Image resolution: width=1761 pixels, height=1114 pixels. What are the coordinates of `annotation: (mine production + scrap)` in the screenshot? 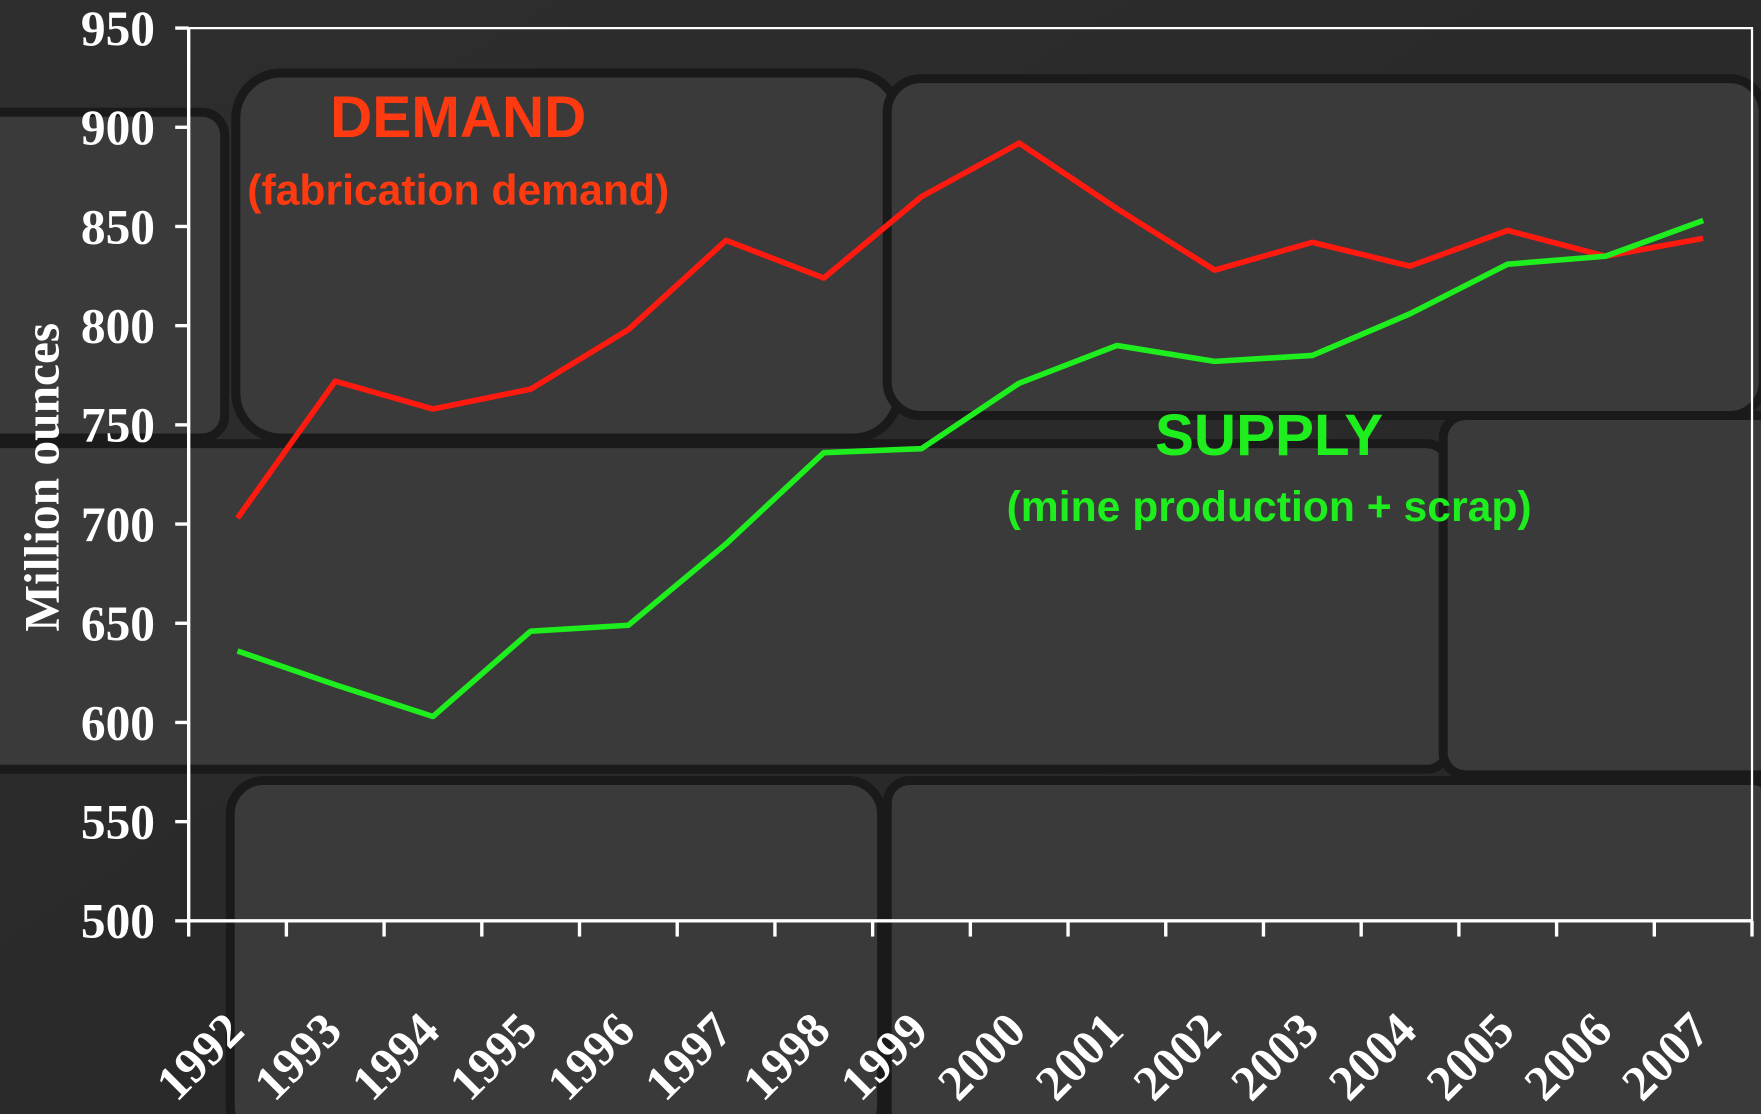 It's located at (1269, 507).